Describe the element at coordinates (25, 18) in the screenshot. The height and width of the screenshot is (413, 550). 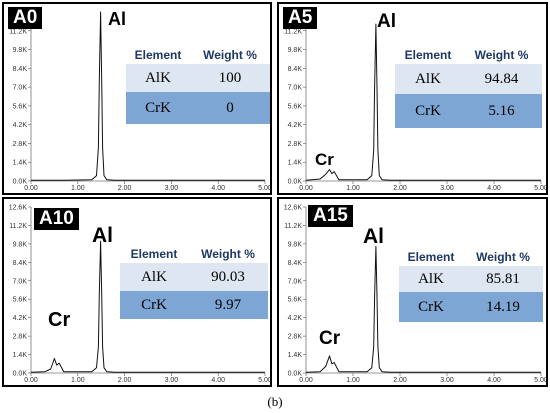
I see `panel-badge: A0` at that location.